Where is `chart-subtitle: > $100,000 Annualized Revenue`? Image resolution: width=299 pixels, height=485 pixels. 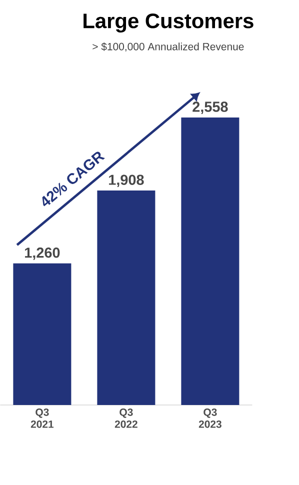 chart-subtitle: > $100,000 Annualized Revenue is located at coordinates (168, 47).